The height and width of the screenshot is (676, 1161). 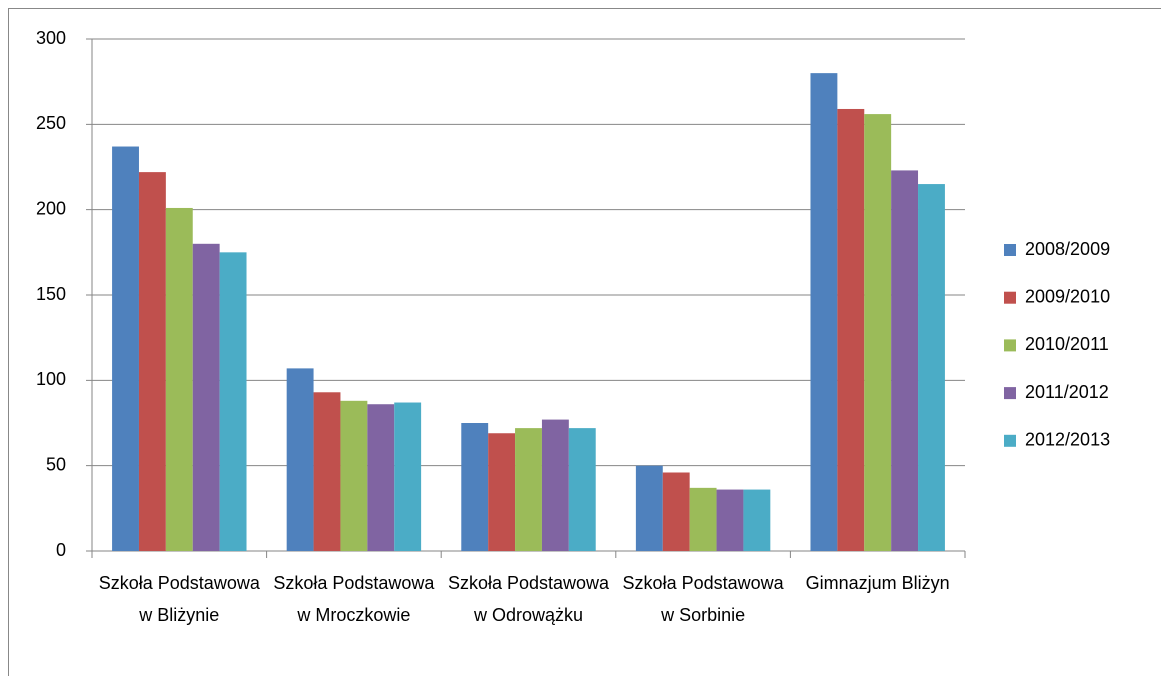 What do you see at coordinates (1067, 344) in the screenshot?
I see `legend-label: 2010/2011` at bounding box center [1067, 344].